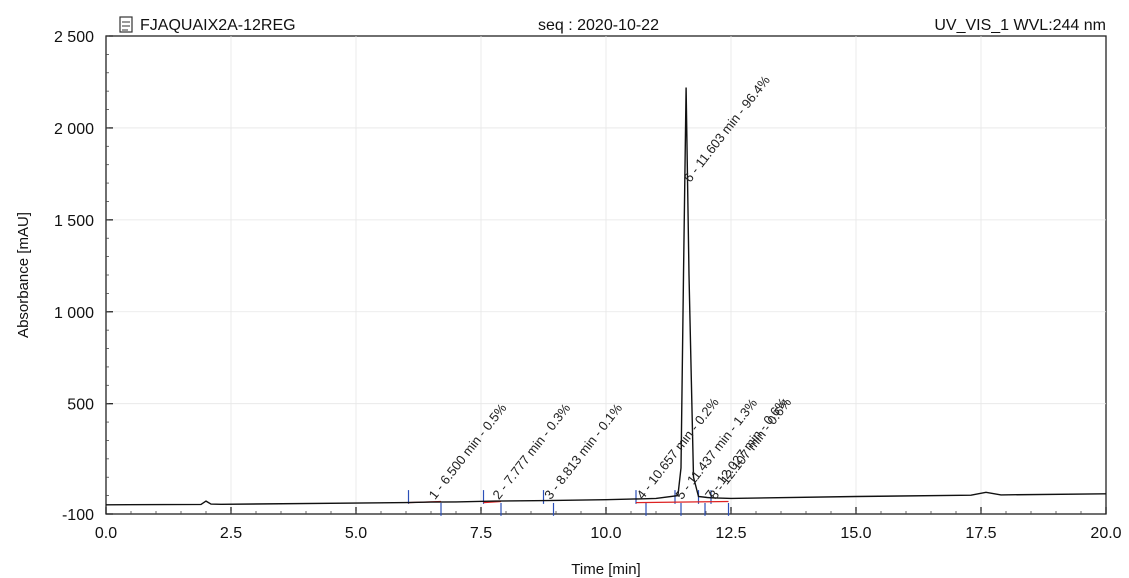 The height and width of the screenshot is (578, 1129). What do you see at coordinates (356, 533) in the screenshot?
I see `x-tick-label: 5.0` at bounding box center [356, 533].